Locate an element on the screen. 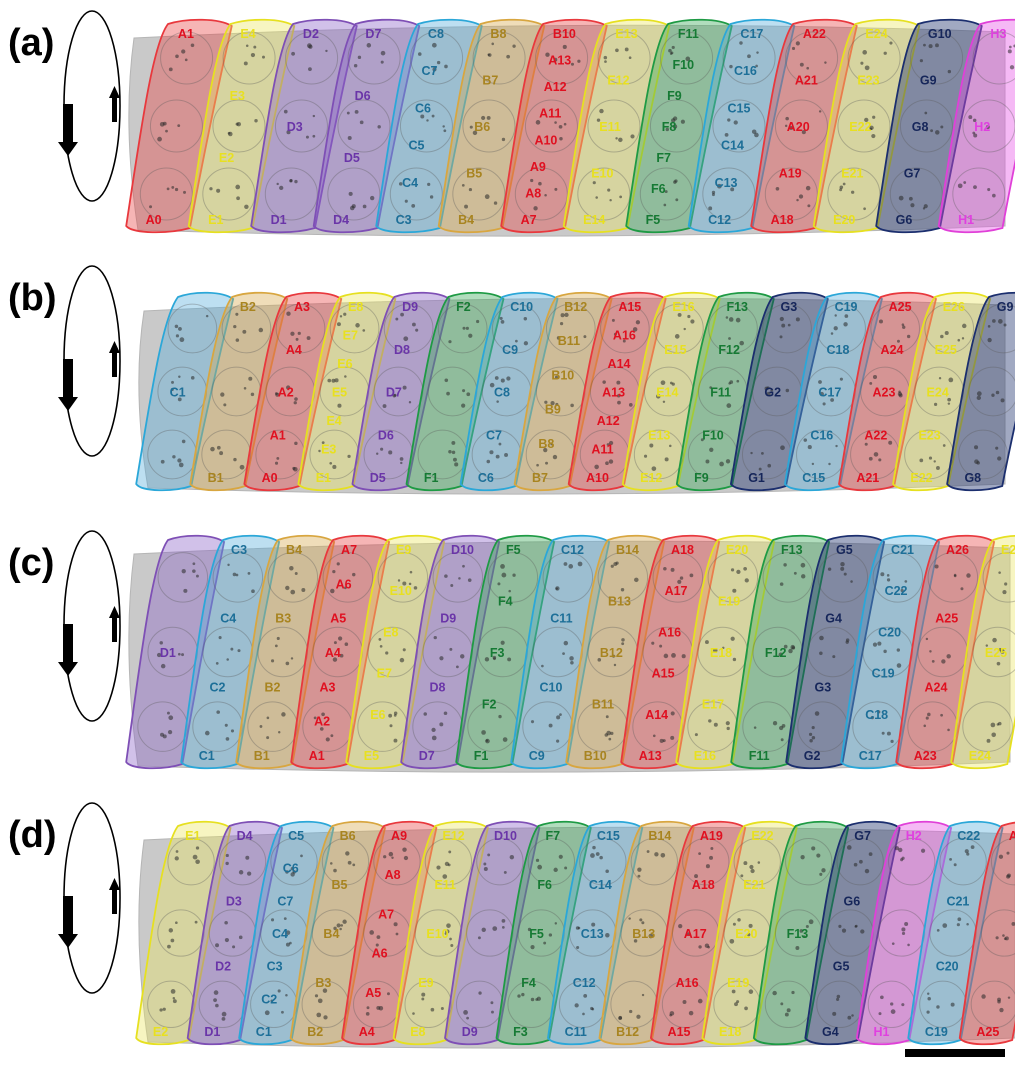 The height and width of the screenshot is (1069, 1015). cell-label: A25 is located at coordinates (987, 1032).